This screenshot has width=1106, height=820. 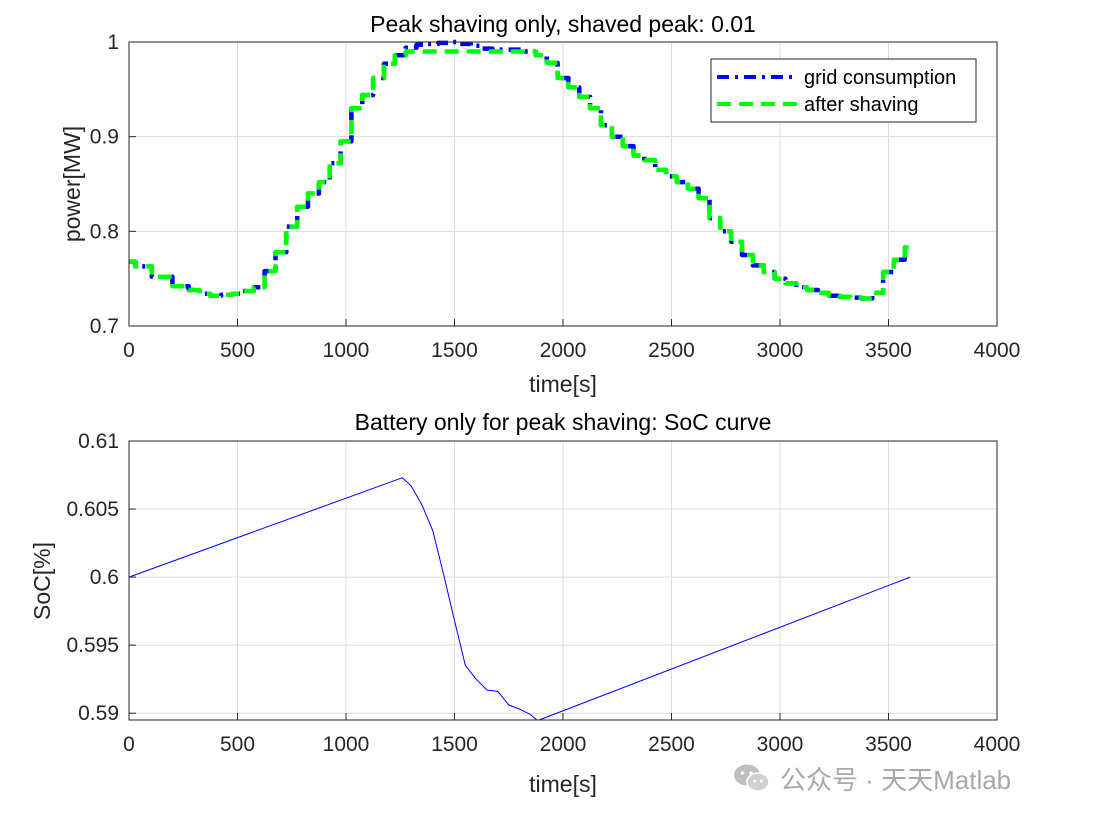 I want to click on x-axis-label-soc: time[s], so click(x=563, y=784).